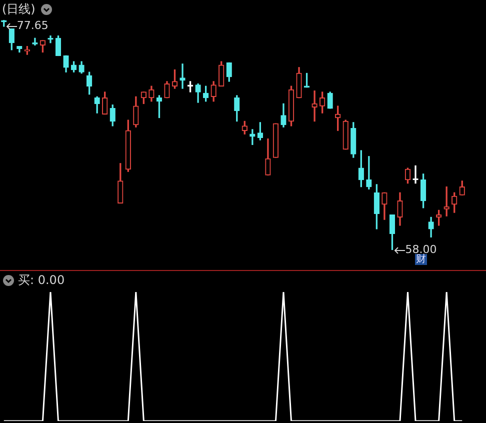  Describe the element at coordinates (32, 25) in the screenshot. I see `annotation: 77.65` at that location.